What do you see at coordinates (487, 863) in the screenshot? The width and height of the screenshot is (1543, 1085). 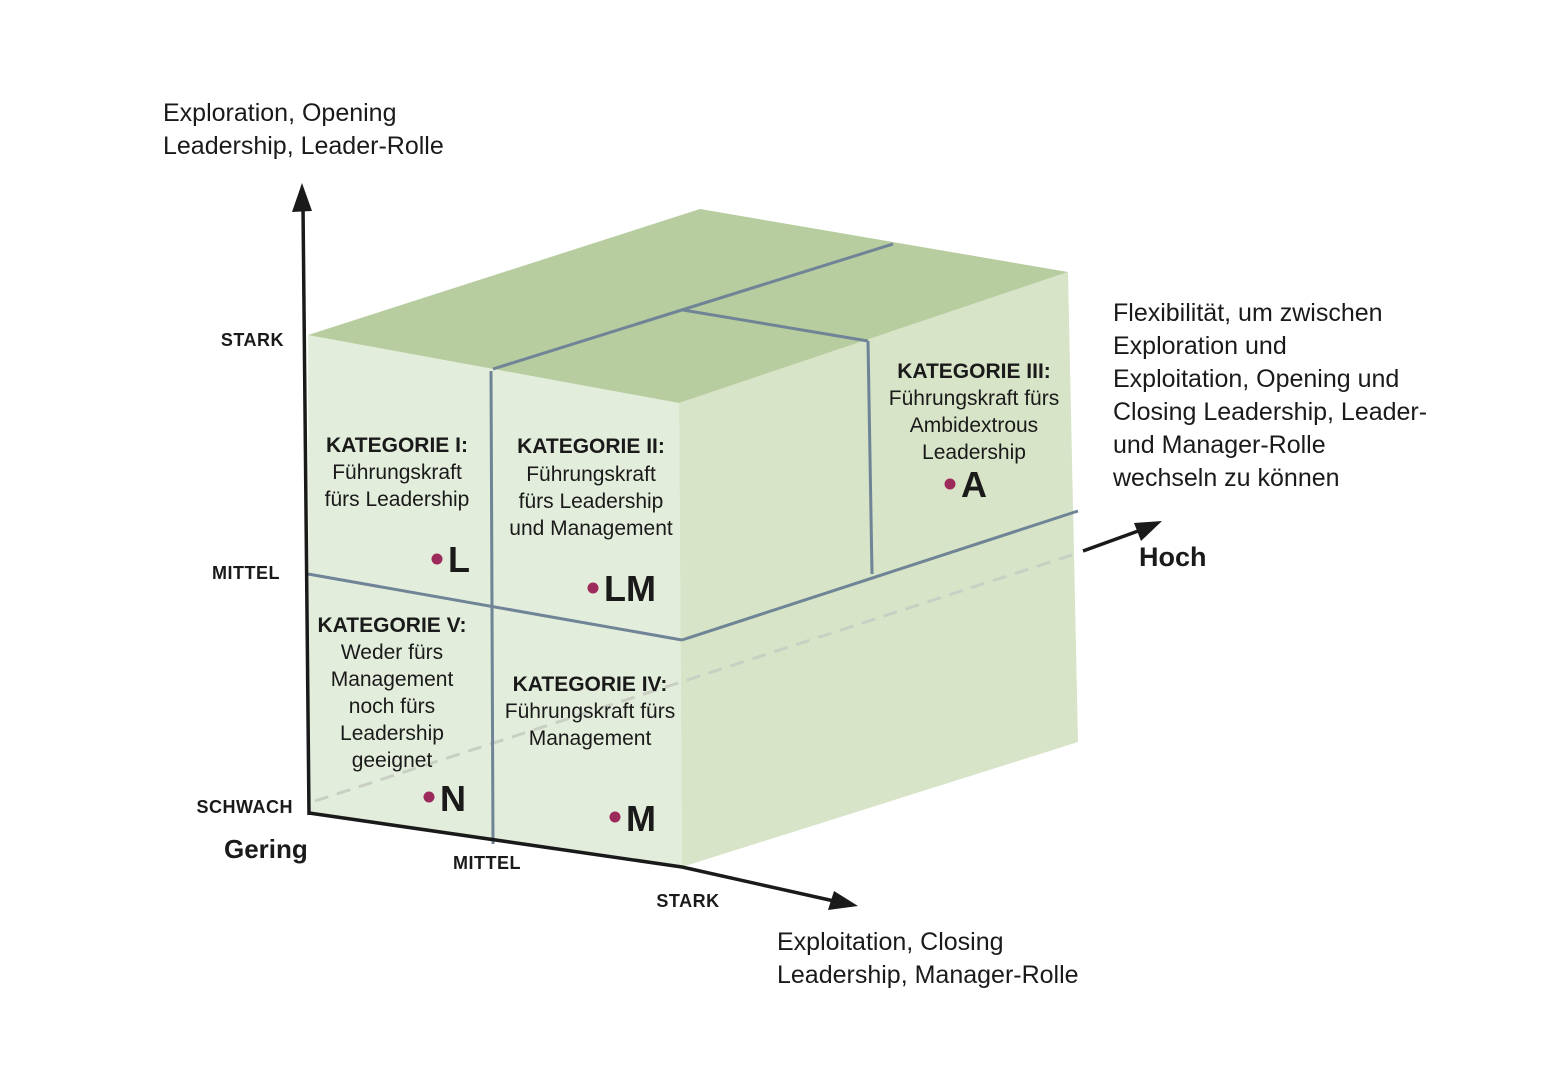 I see `x-tick-mittel: MITTEL` at bounding box center [487, 863].